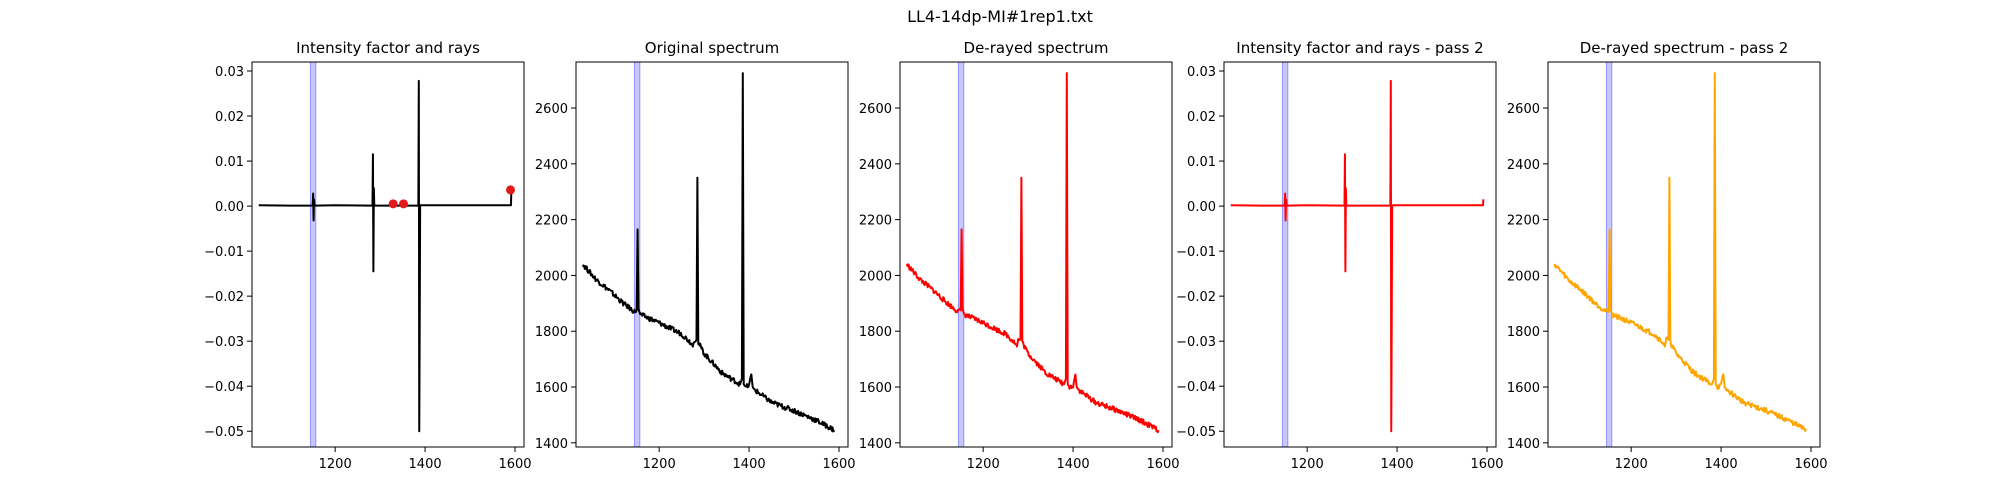  What do you see at coordinates (1036, 48) in the screenshot?
I see `chart-title: De-rayed spectrum` at bounding box center [1036, 48].